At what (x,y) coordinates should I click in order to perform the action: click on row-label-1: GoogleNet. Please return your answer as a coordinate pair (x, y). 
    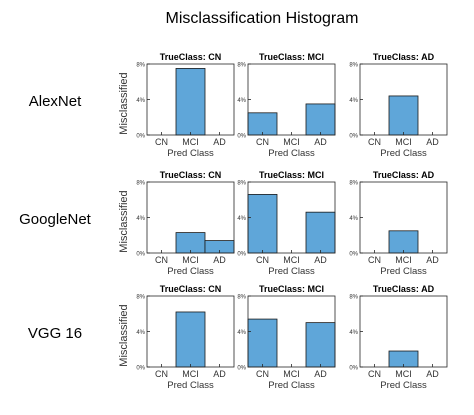
    Looking at the image, I should click on (55, 219).